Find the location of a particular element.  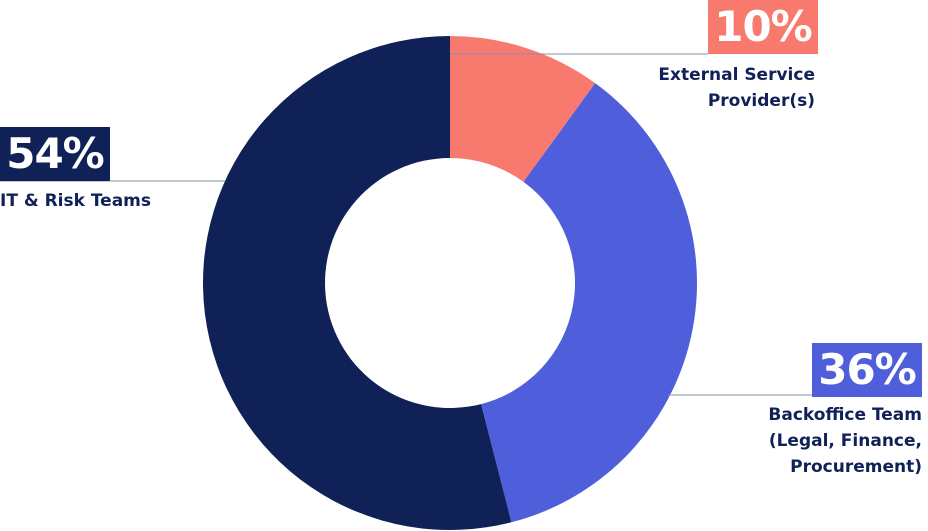

category-label: IT & Risk Teams is located at coordinates (76, 201).